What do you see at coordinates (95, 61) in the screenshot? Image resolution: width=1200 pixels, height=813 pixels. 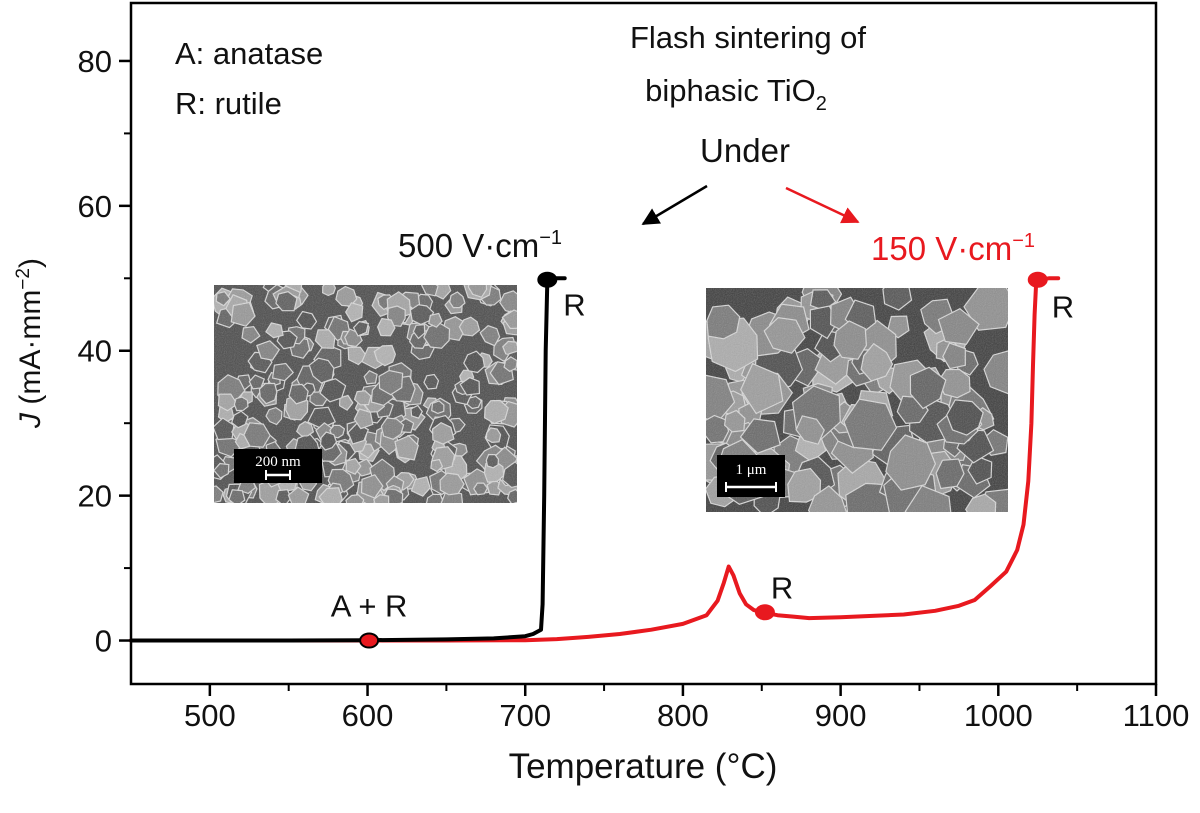 I see `y-tick-label: 80` at bounding box center [95, 61].